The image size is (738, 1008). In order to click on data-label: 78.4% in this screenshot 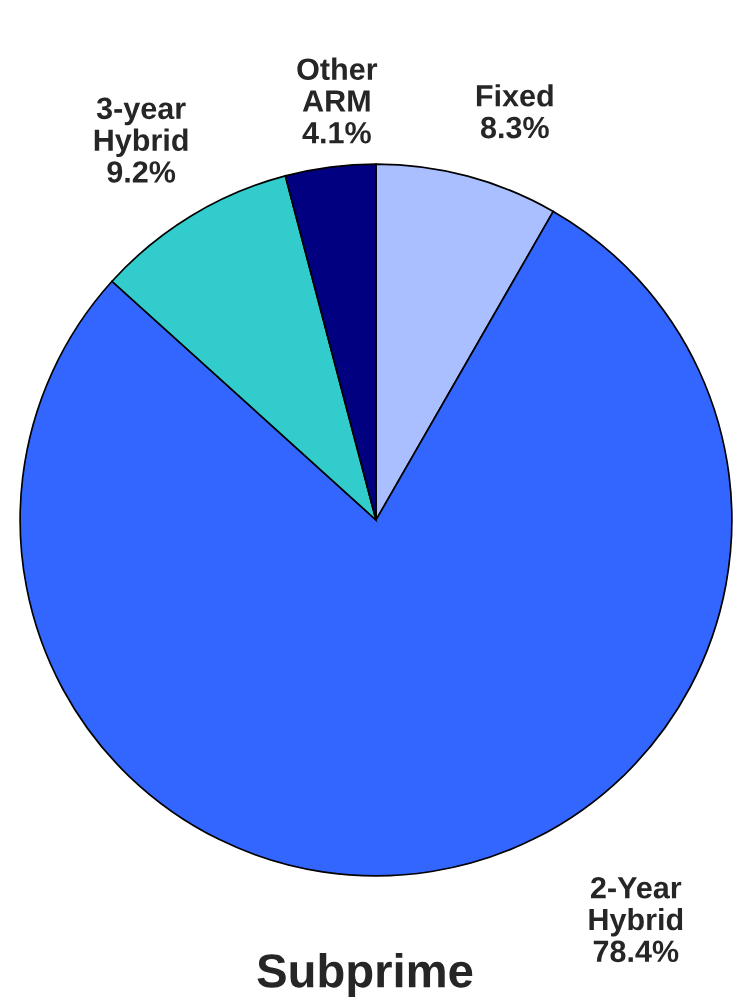, I will do `click(636, 951)`.